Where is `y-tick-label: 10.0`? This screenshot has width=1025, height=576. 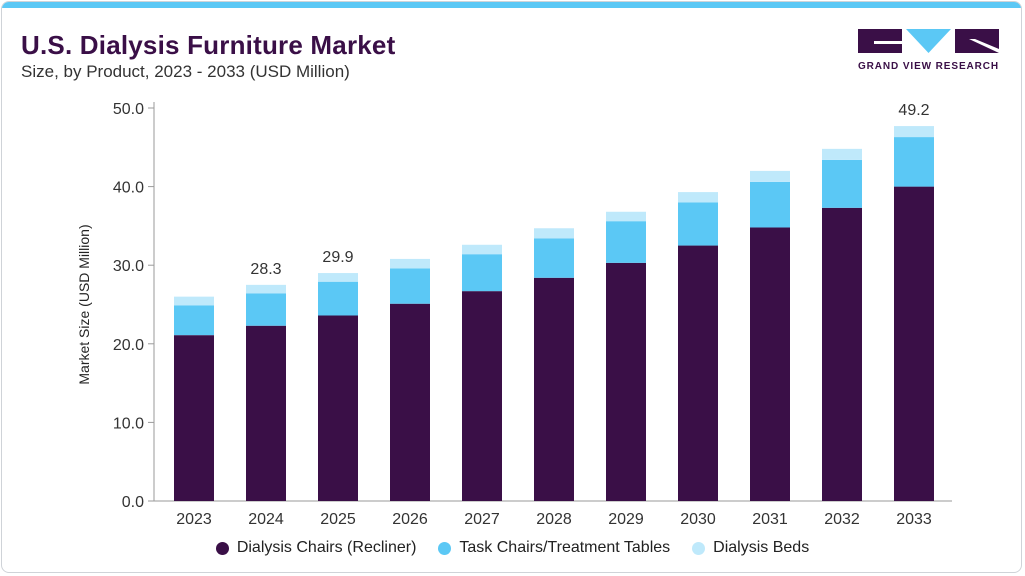
y-tick-label: 10.0 is located at coordinates (128, 423).